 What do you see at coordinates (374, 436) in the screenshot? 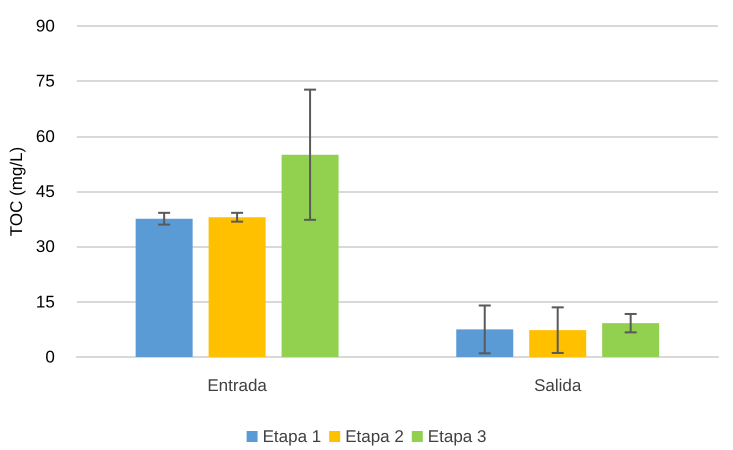
I see `legend-label: Etapa 2` at bounding box center [374, 436].